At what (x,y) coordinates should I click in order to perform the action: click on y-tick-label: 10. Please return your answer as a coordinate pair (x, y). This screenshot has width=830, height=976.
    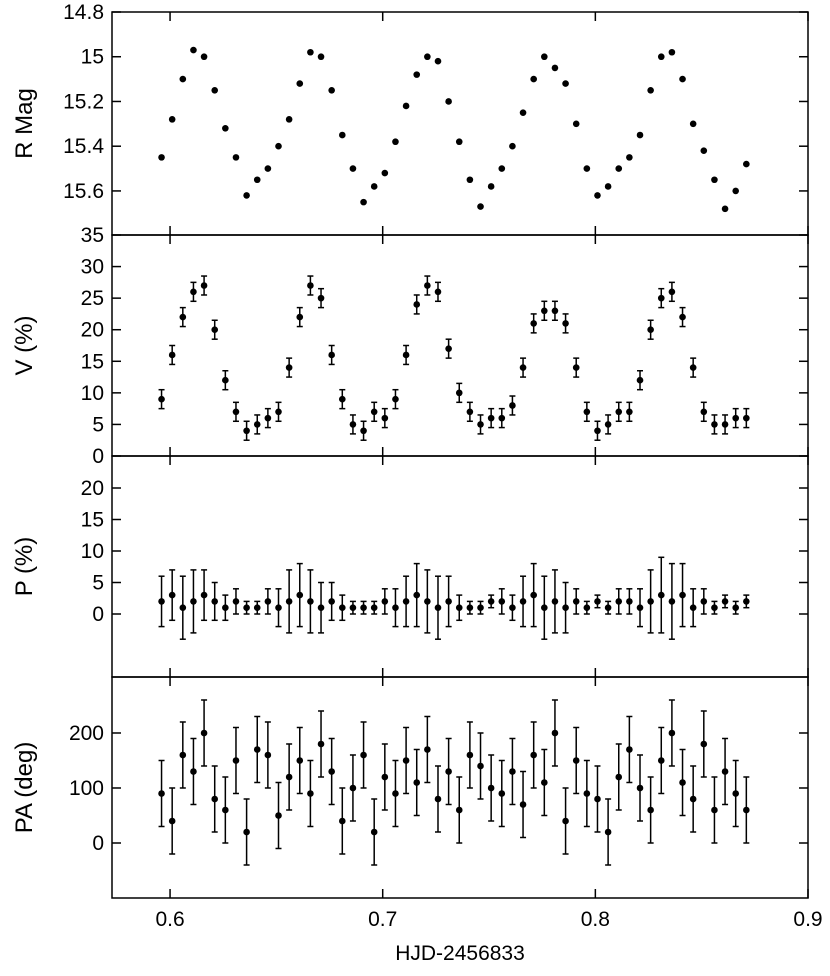
    Looking at the image, I should click on (92, 551).